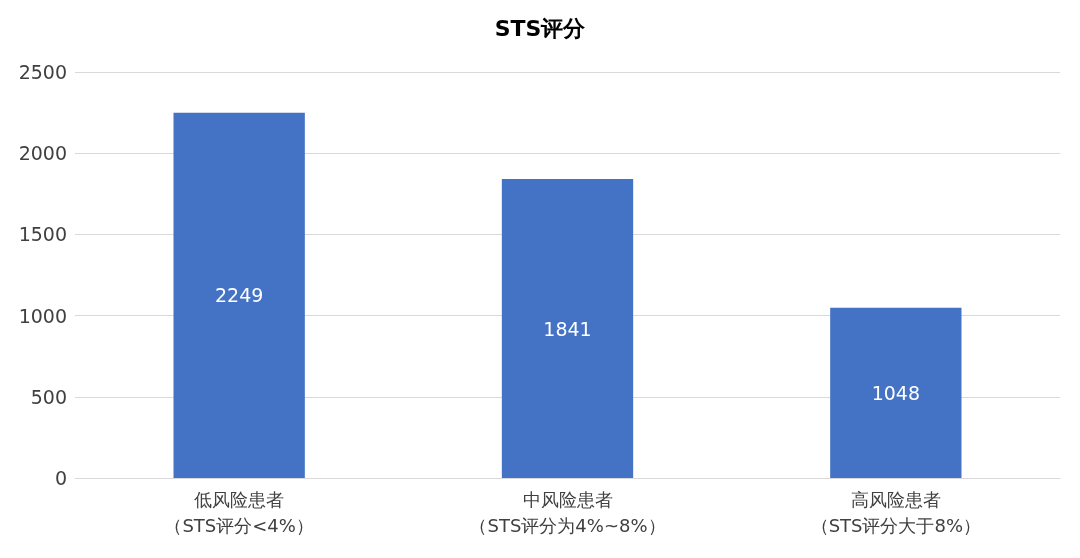 The width and height of the screenshot is (1080, 558). What do you see at coordinates (567, 512) in the screenshot?
I see `x-tick-label: 中风险患者（STS评分为4%~8%）` at bounding box center [567, 512].